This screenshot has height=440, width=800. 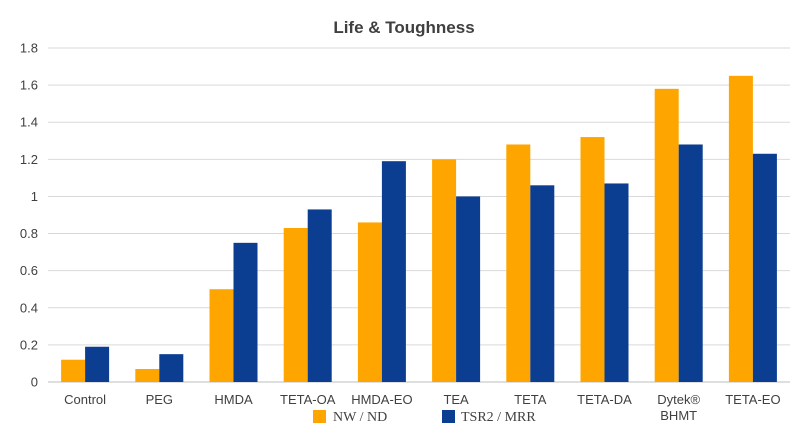 I want to click on x-category-label: TETA-DA, so click(x=604, y=399).